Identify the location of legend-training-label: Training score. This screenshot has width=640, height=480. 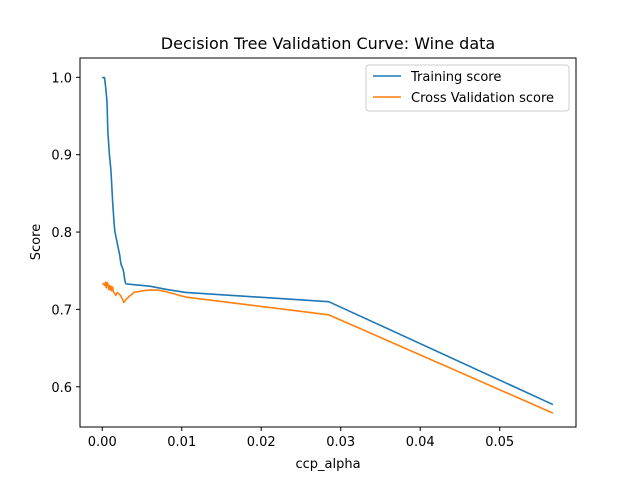
(455, 77).